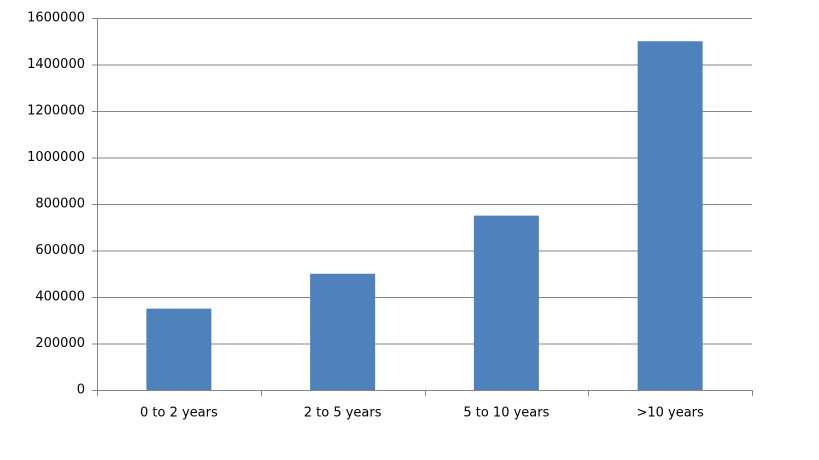 The height and width of the screenshot is (460, 819). What do you see at coordinates (81, 390) in the screenshot?
I see `y-tick-label: 0` at bounding box center [81, 390].